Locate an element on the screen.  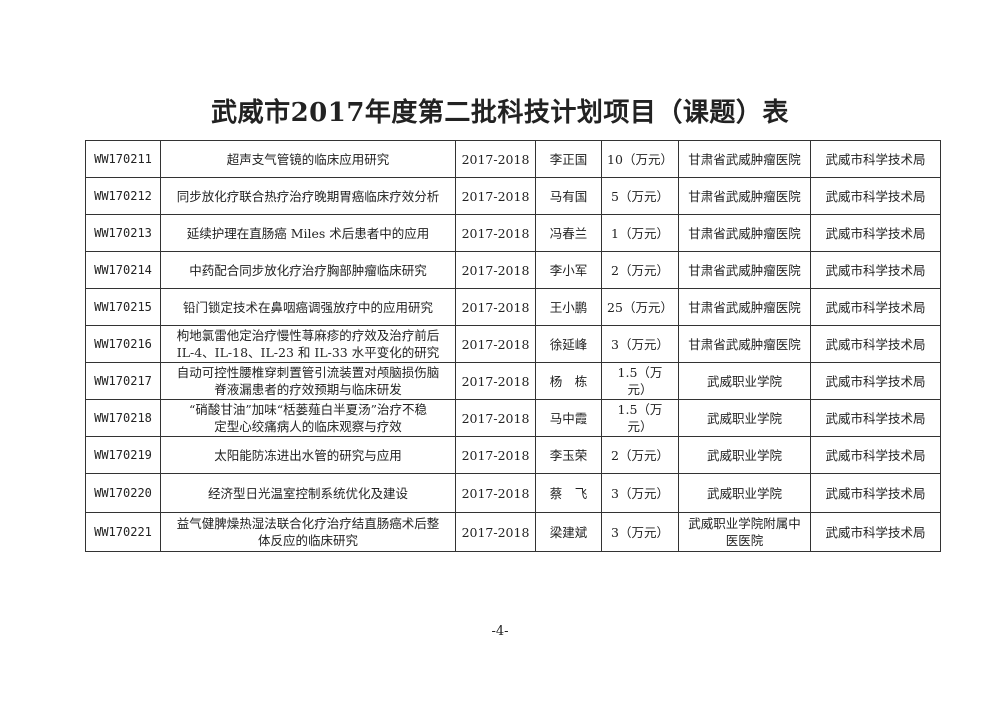
project-id-cell: WW170221 is located at coordinates (123, 532).